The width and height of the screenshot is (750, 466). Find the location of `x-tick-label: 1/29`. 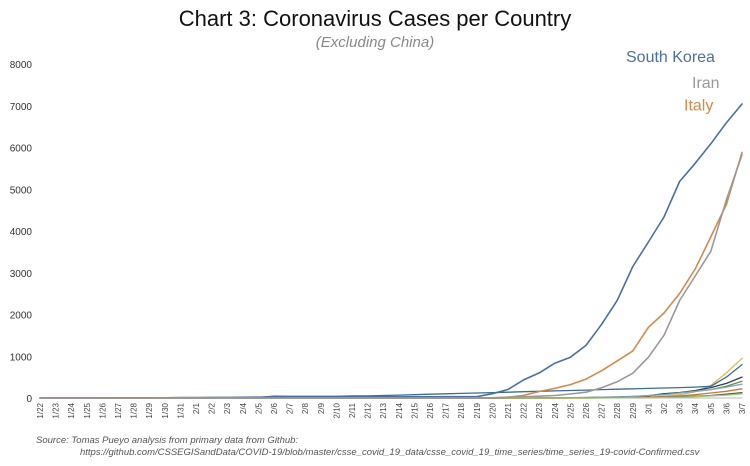

x-tick-label: 1/29 is located at coordinates (149, 410).